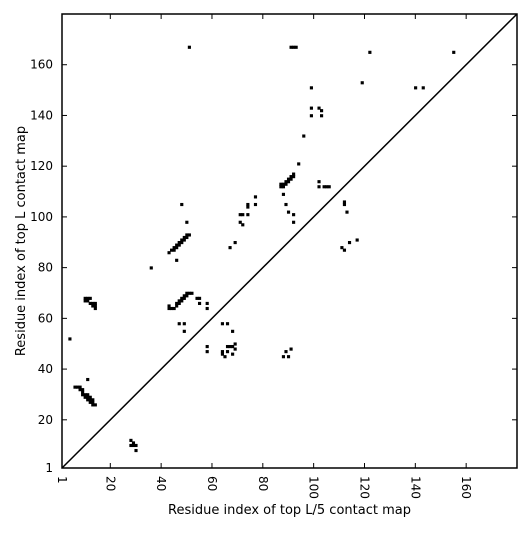  What do you see at coordinates (45, 318) in the screenshot?
I see `y-tick-label: 60` at bounding box center [45, 318].